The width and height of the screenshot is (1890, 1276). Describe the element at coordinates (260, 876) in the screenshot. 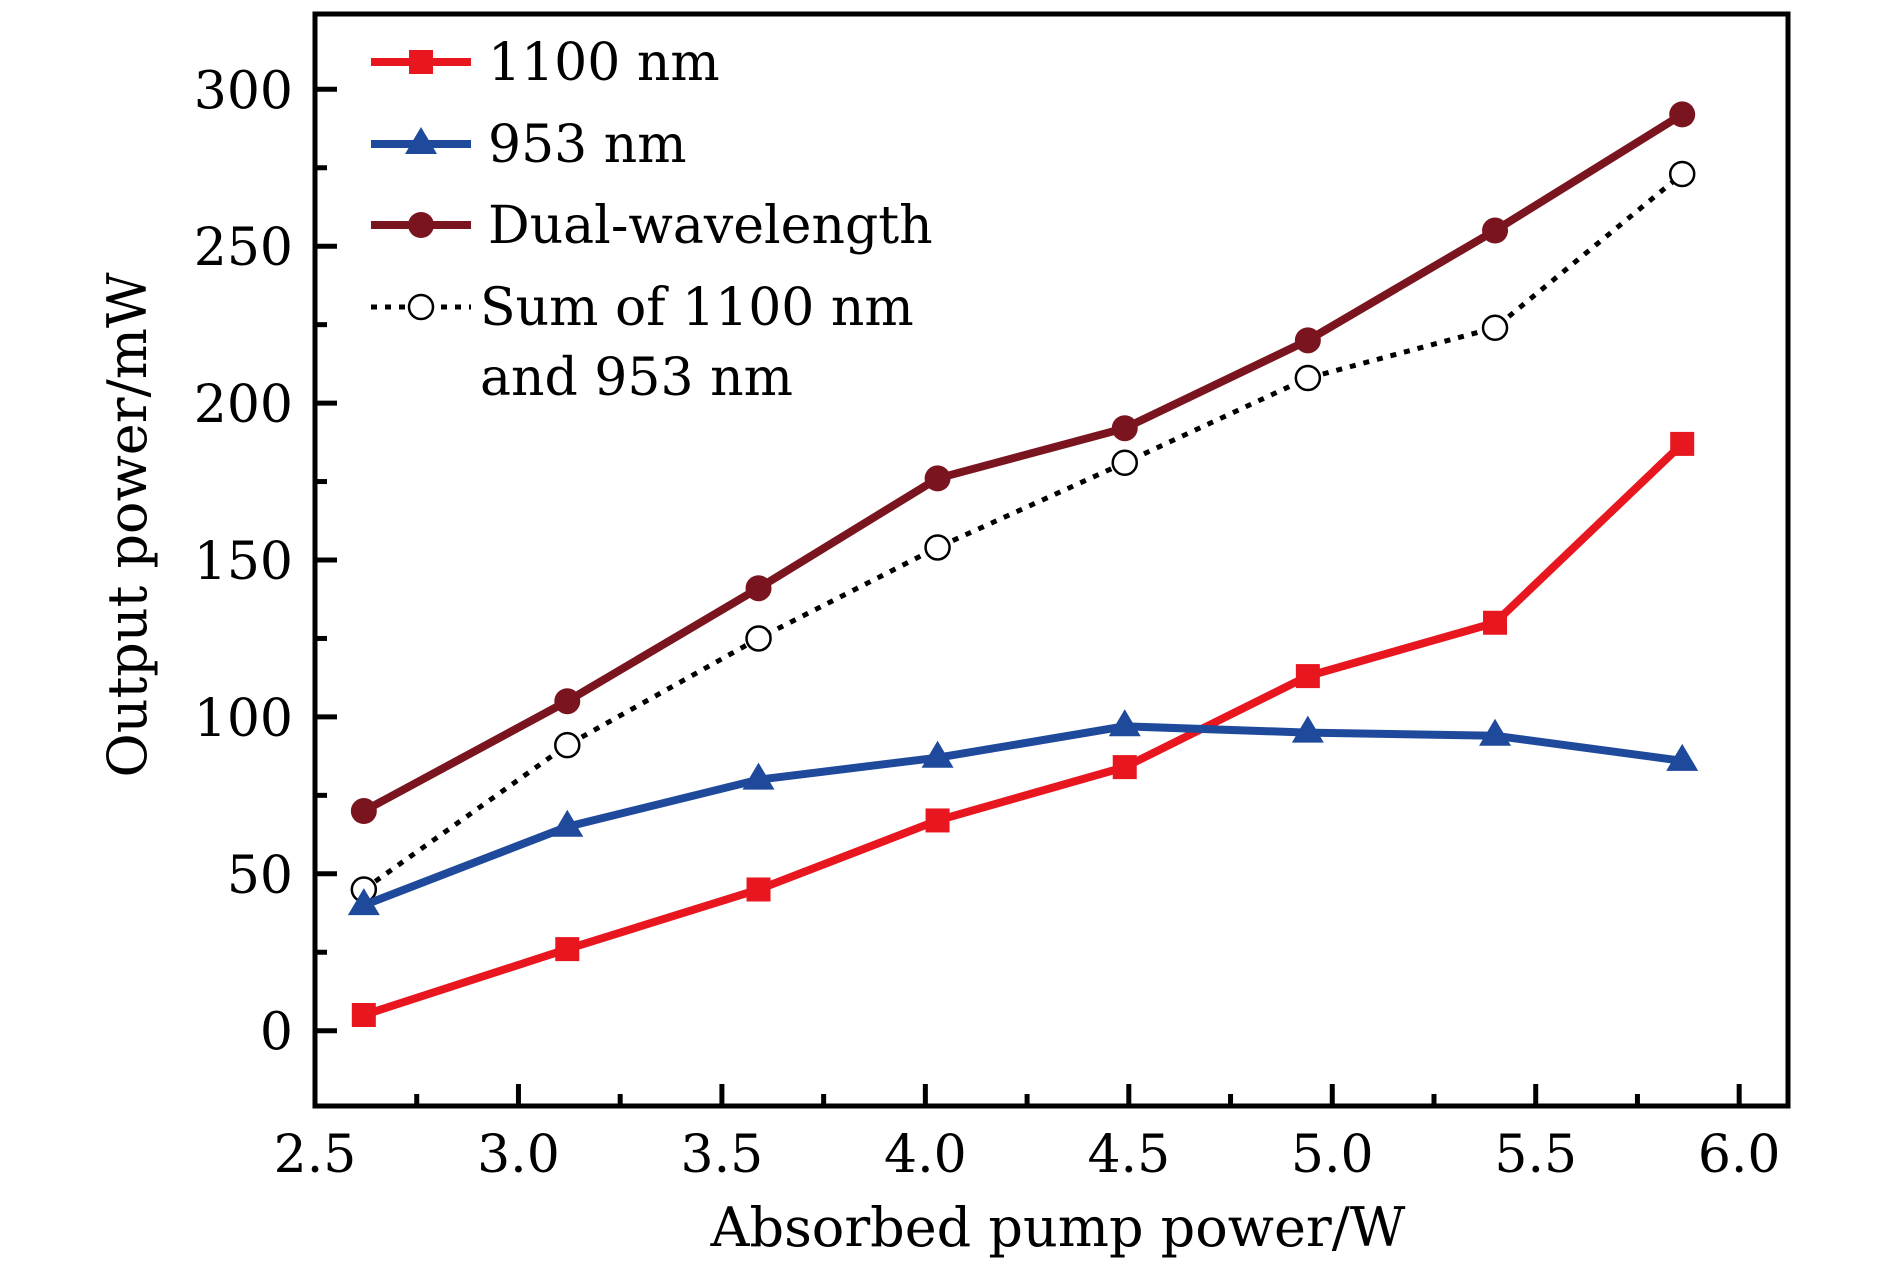

I see `y-tick-label: 50` at that location.